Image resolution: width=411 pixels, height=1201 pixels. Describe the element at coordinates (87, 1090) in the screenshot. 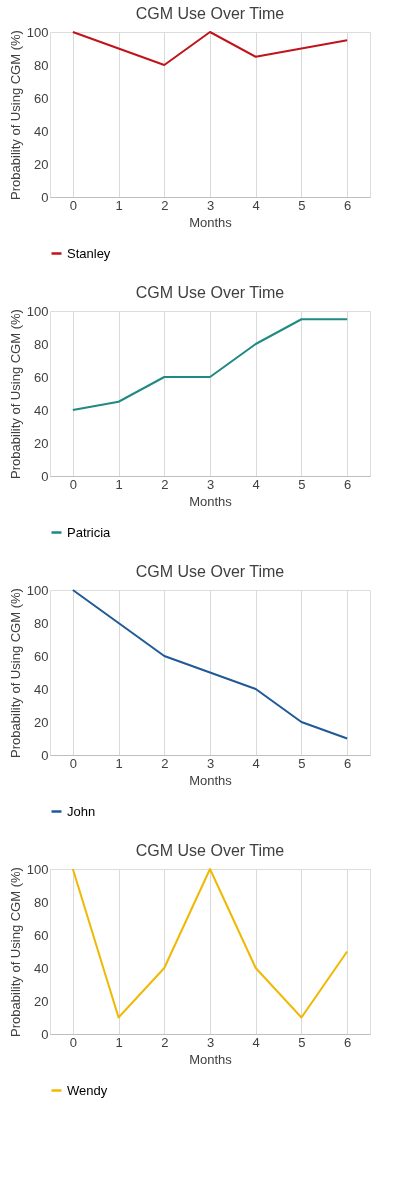

I see `legend-label: Wendy` at that location.